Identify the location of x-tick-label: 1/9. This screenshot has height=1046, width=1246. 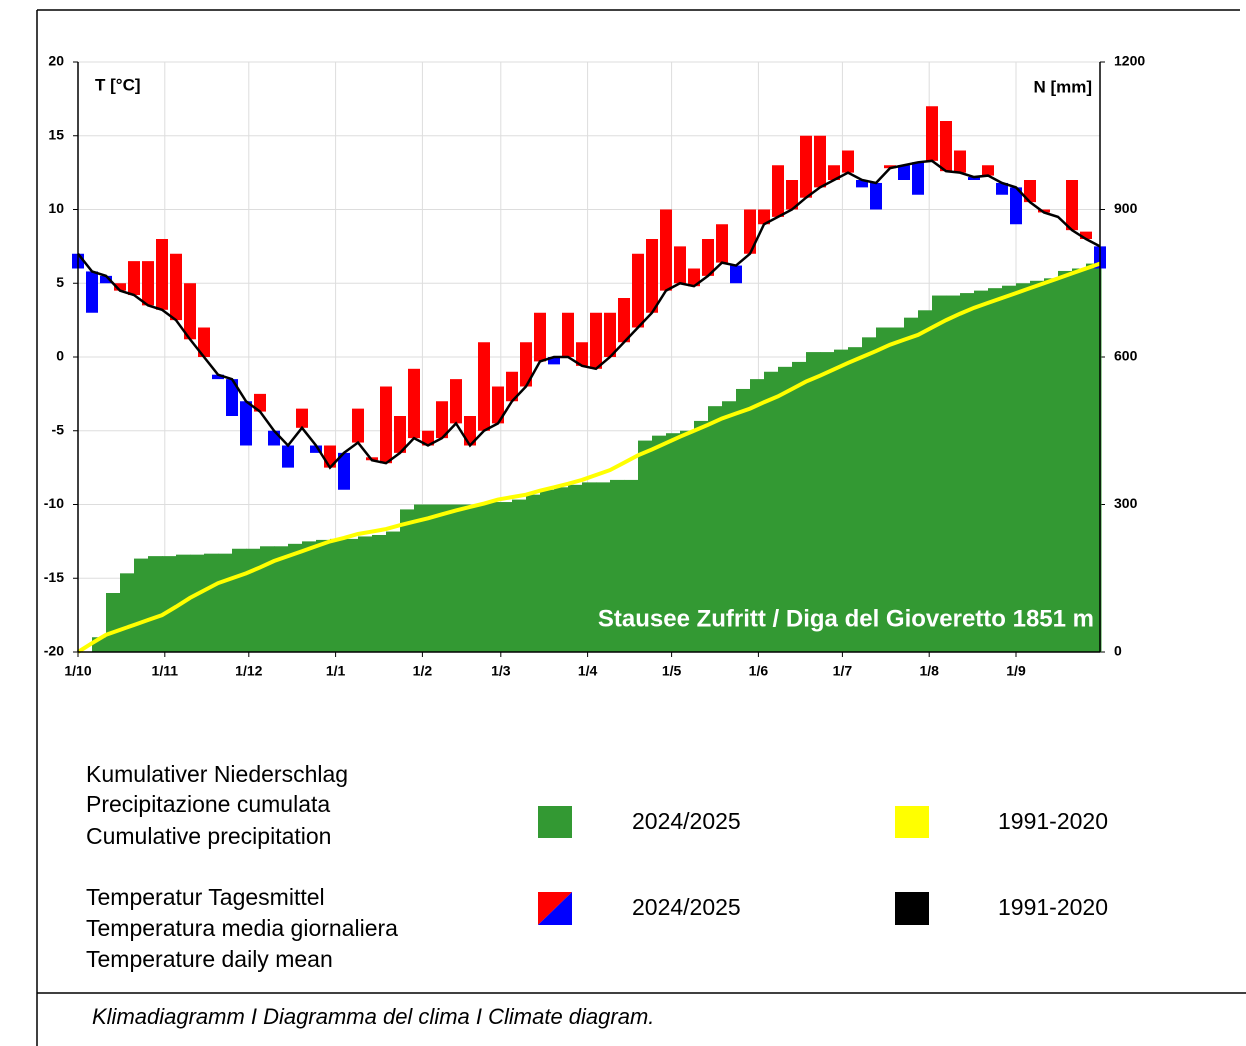
(1016, 671).